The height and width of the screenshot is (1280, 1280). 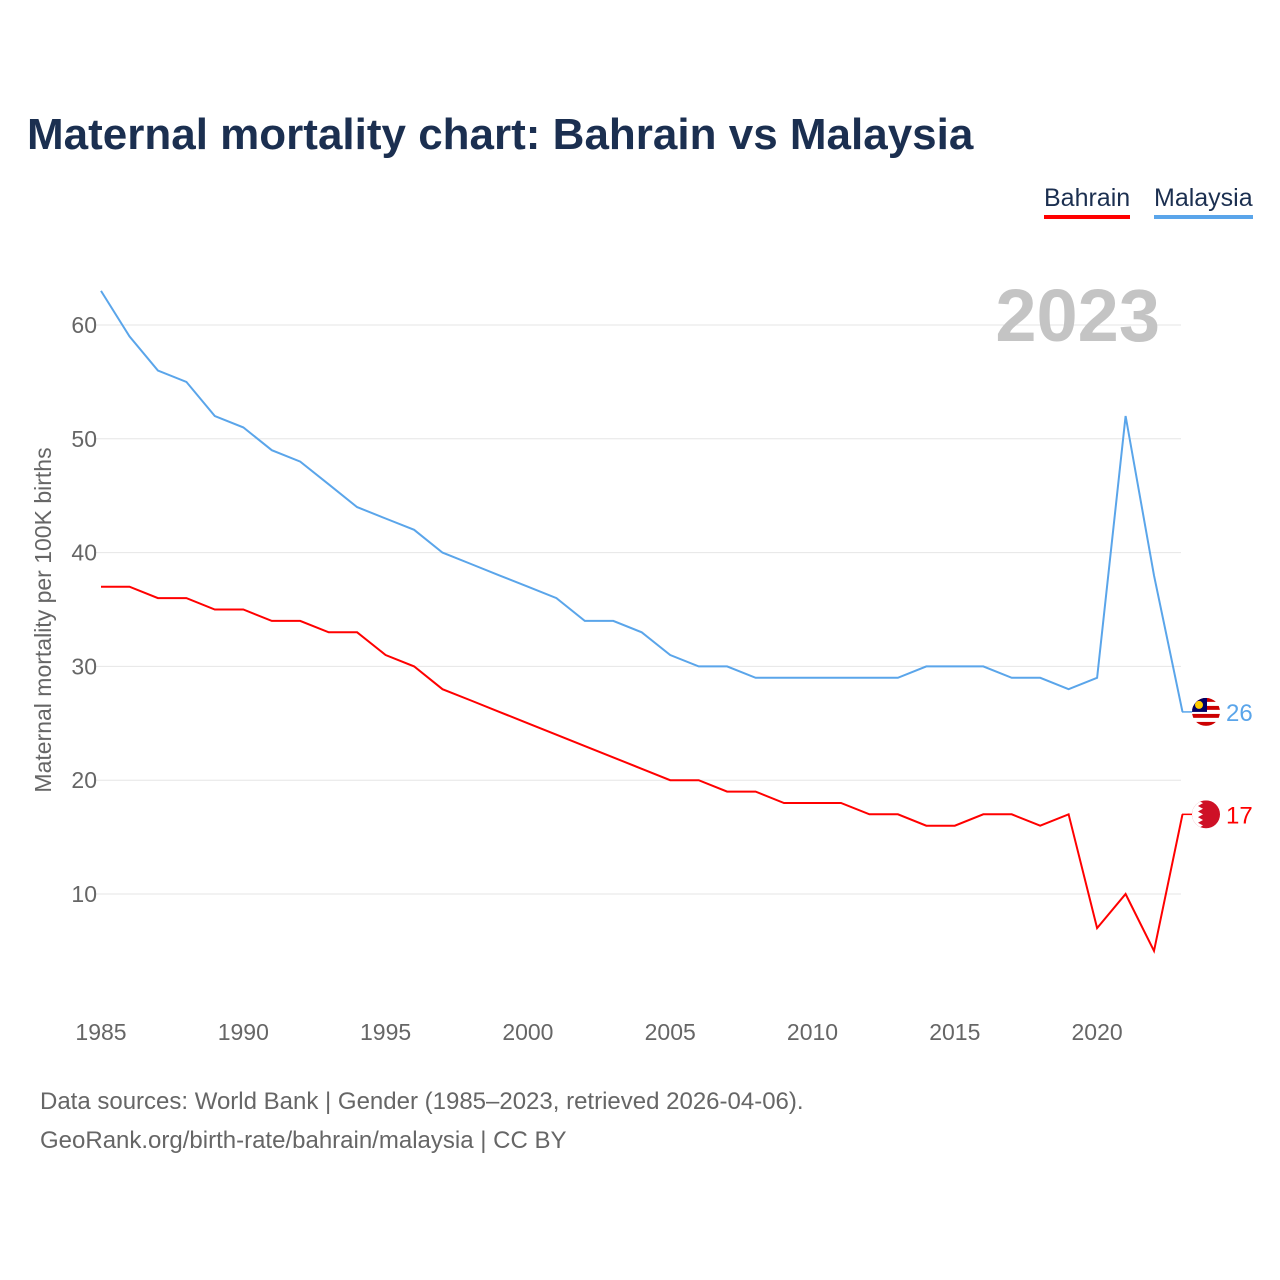 What do you see at coordinates (84, 553) in the screenshot?
I see `y-tick-label: 40` at bounding box center [84, 553].